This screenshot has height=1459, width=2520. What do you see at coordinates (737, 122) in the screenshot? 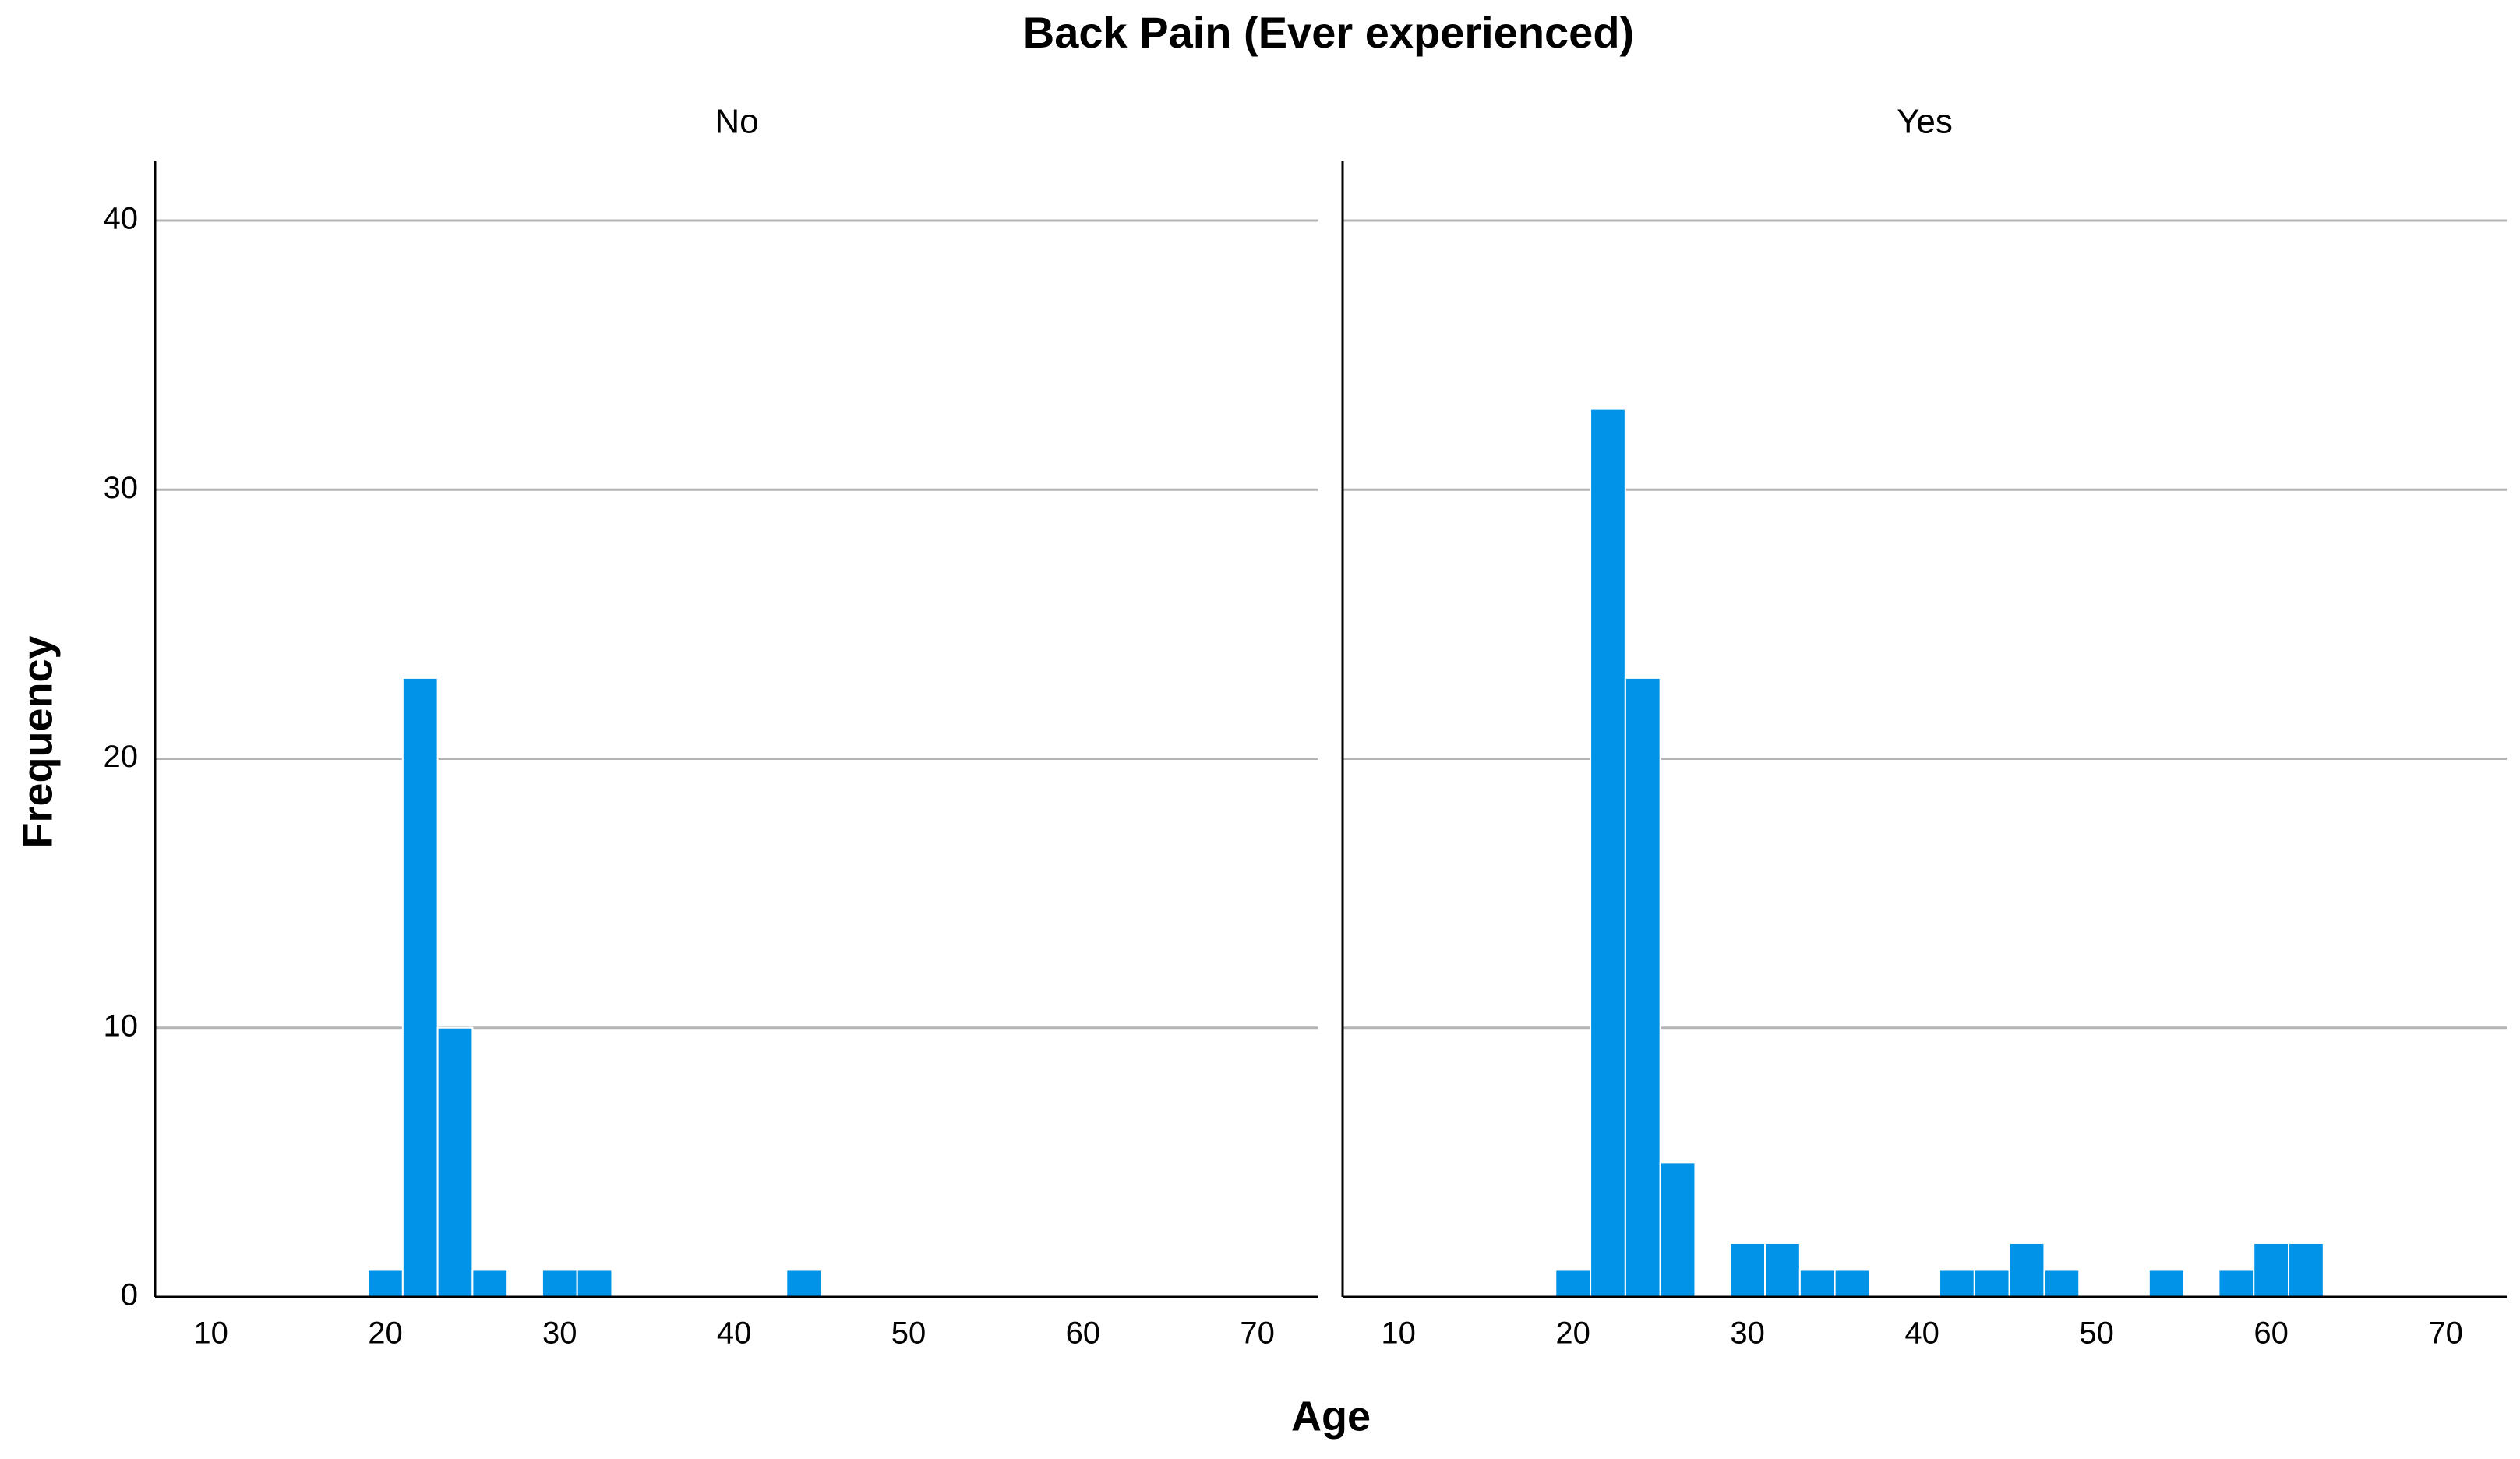
I see `panel-title: No` at bounding box center [737, 122].